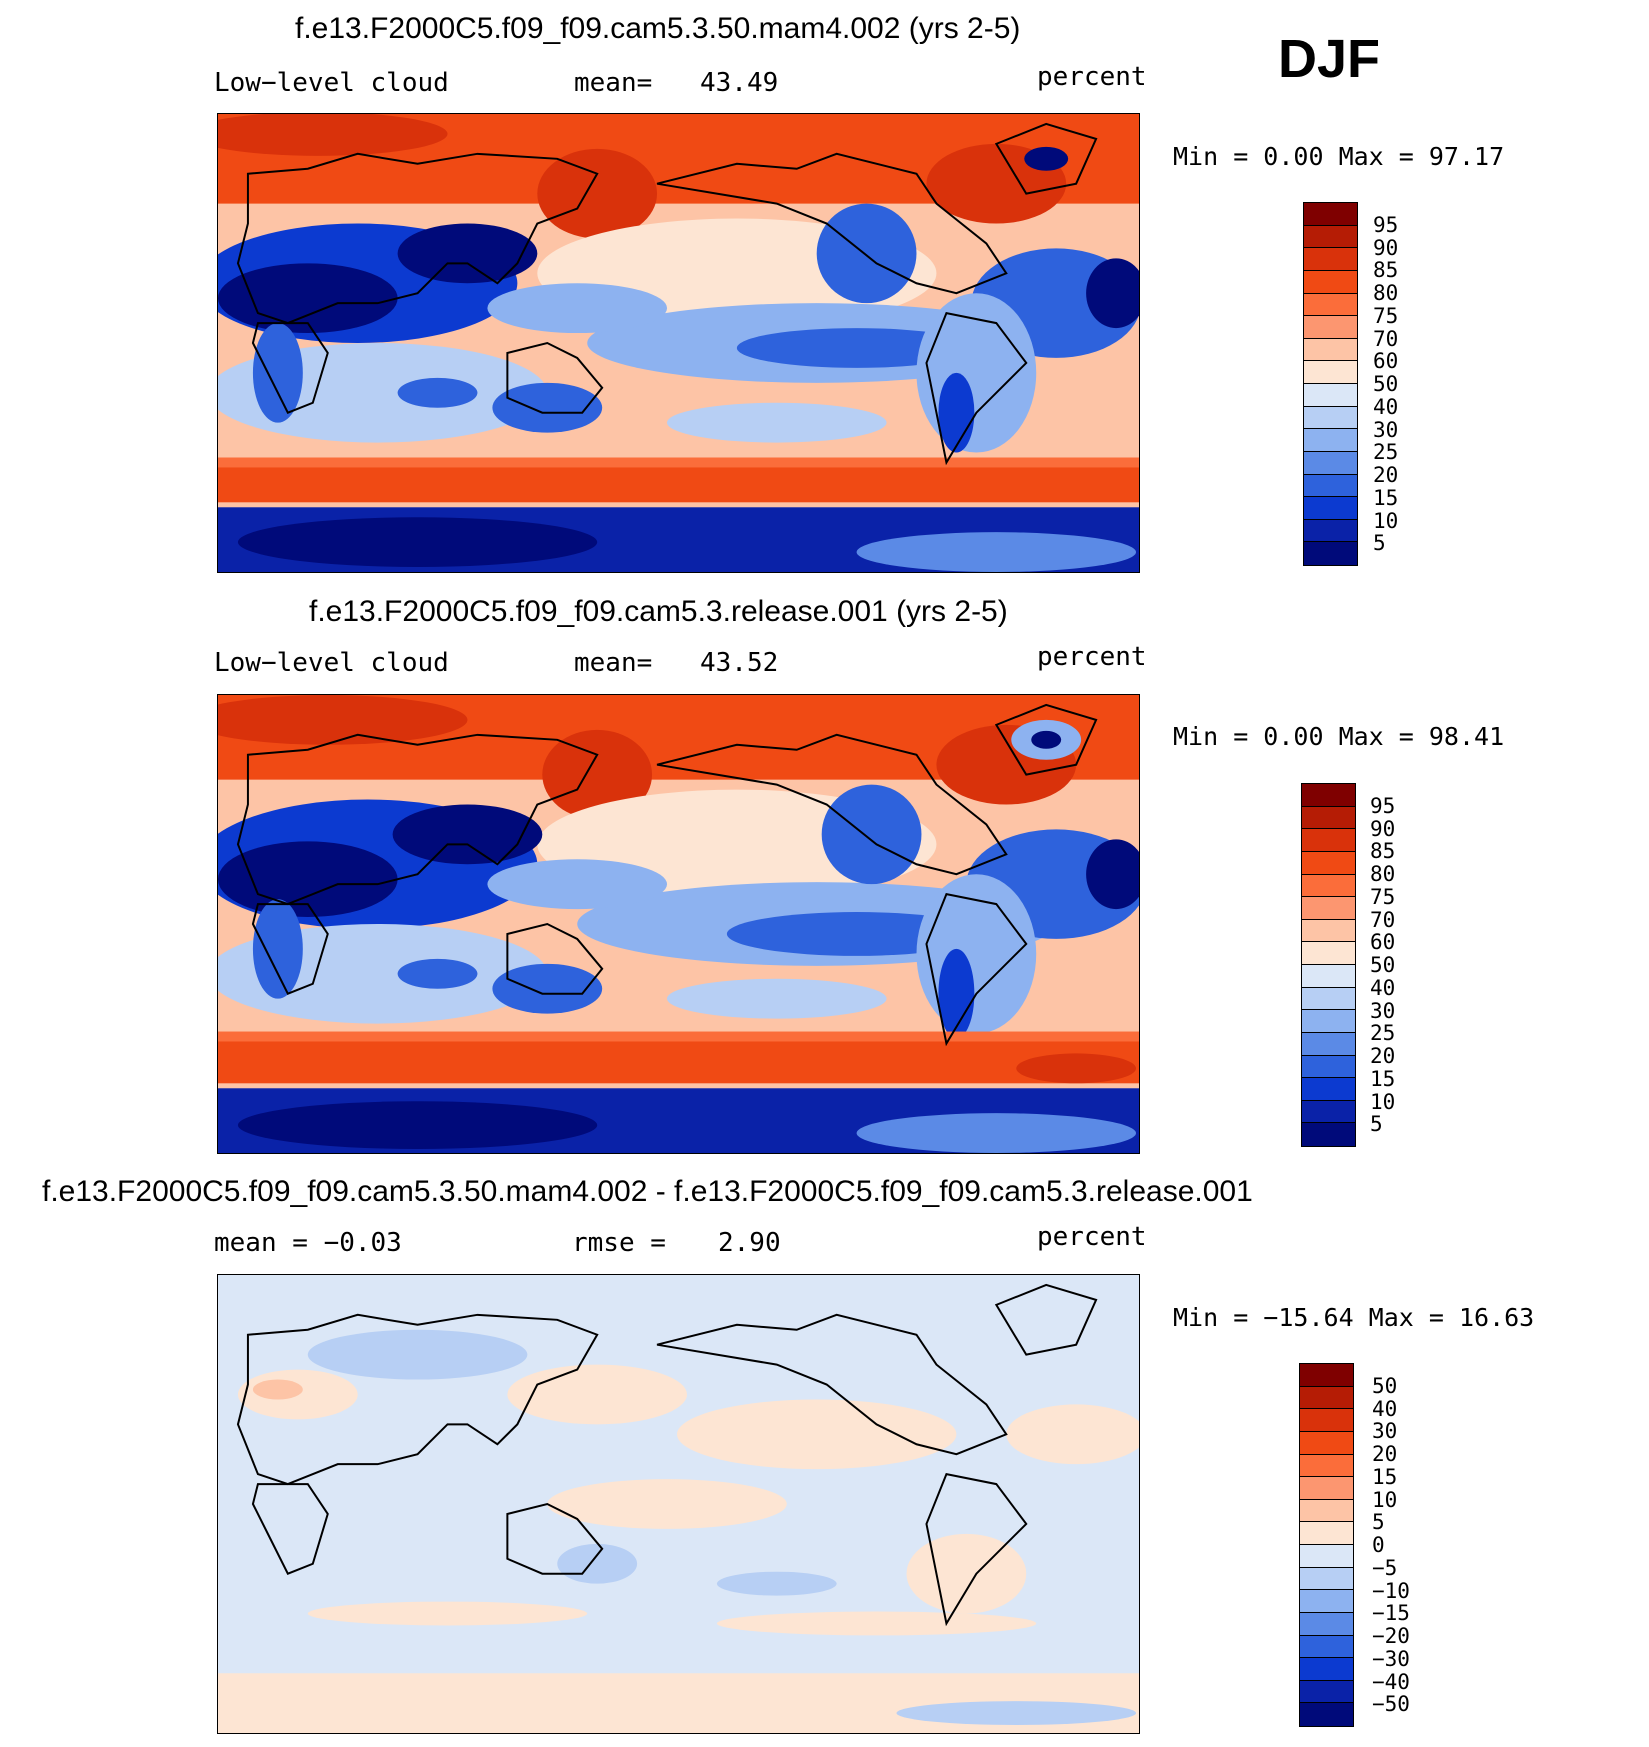 The image size is (1649, 1747). What do you see at coordinates (739, 663) in the screenshot?
I see `panel-2-mean-value: 43.52` at bounding box center [739, 663].